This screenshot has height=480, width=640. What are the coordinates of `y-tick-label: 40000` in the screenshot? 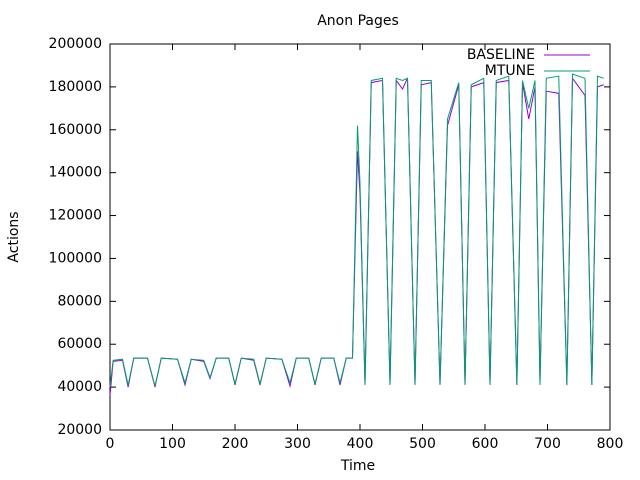 It's located at (79, 387).